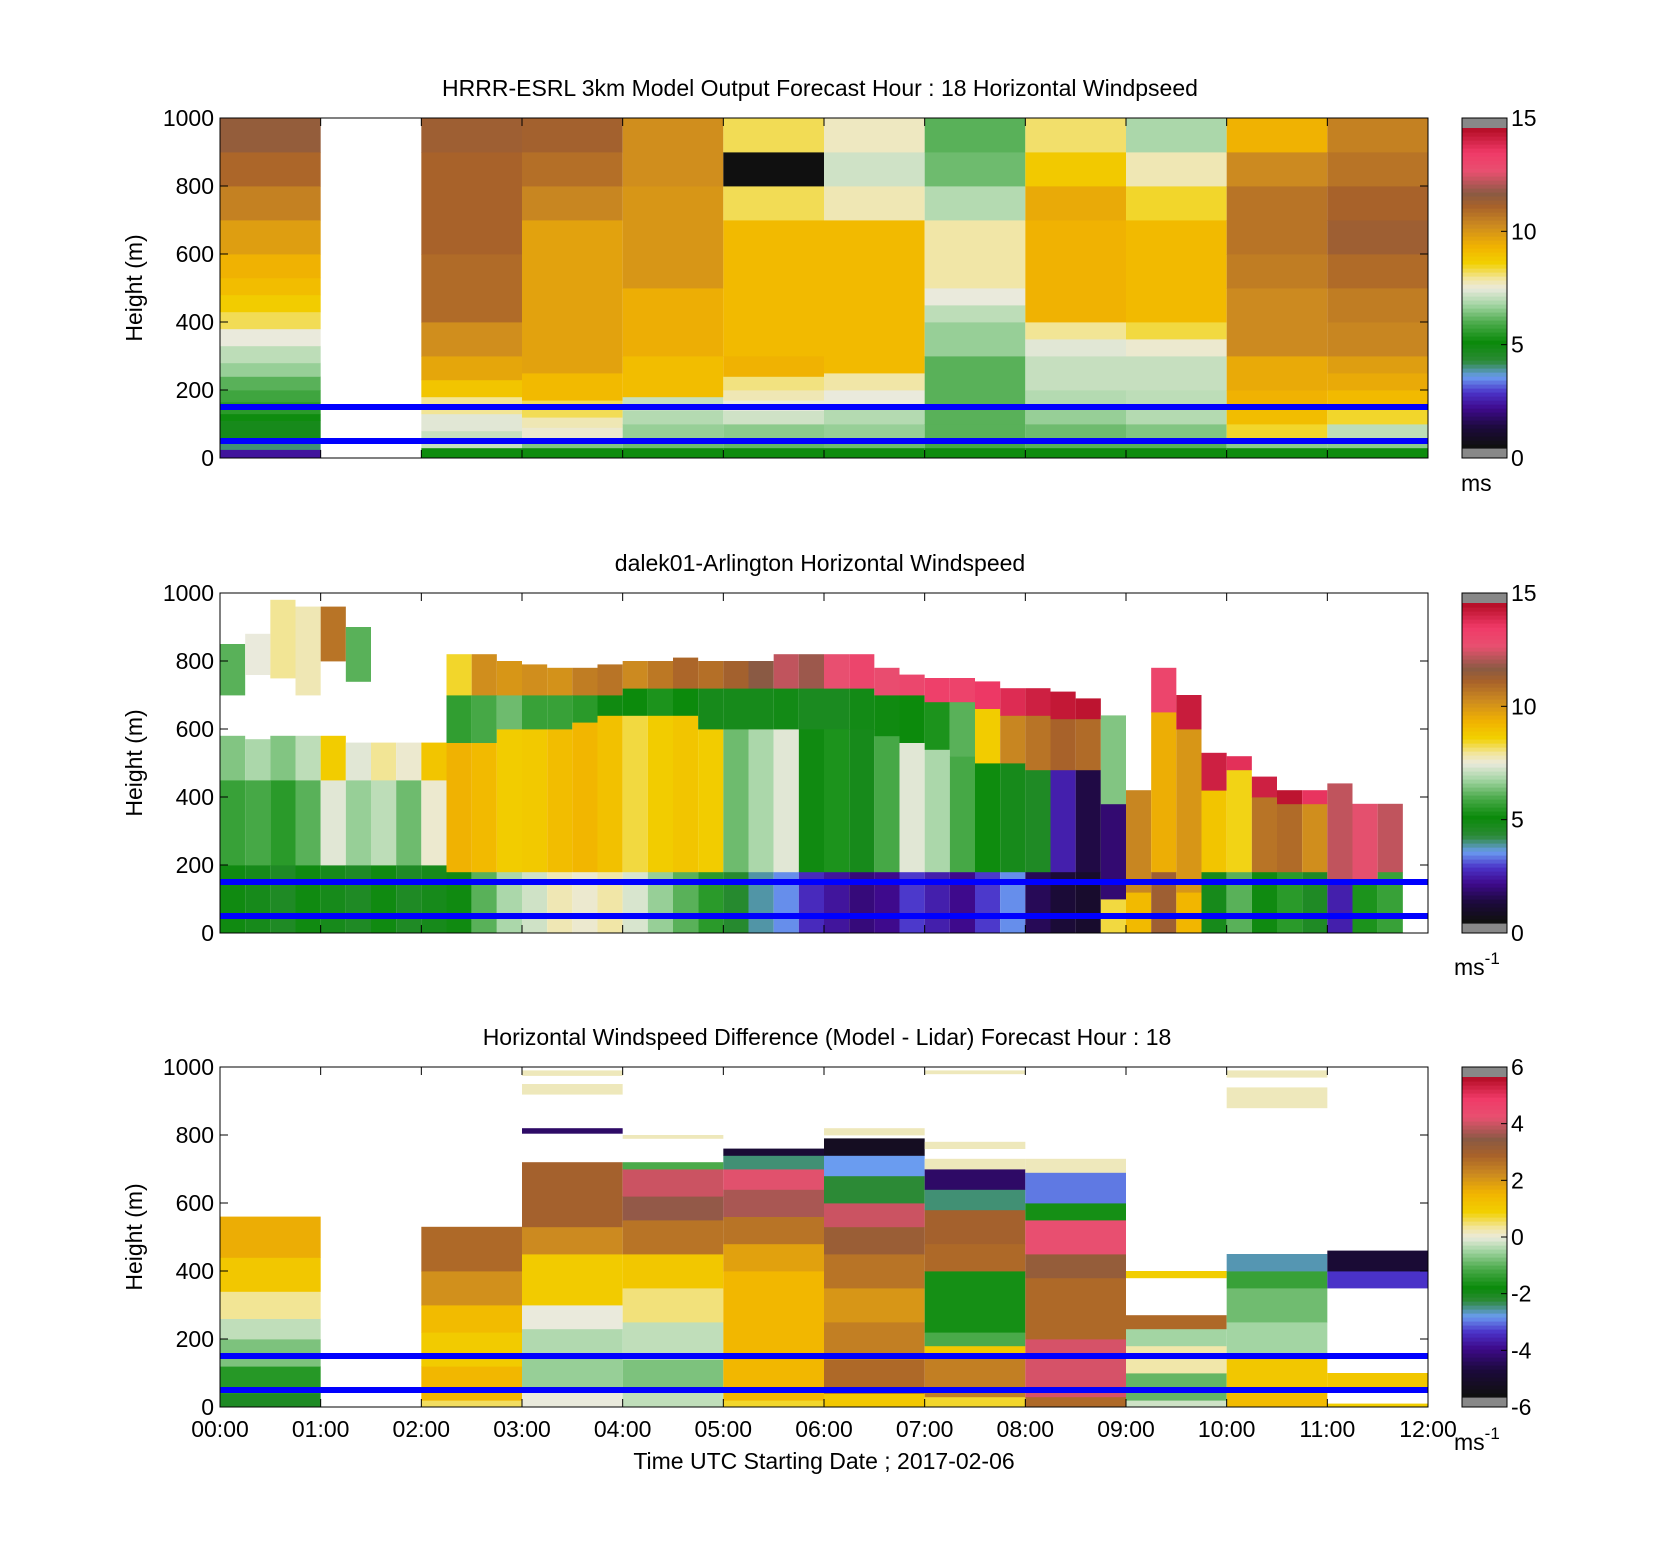  I want to click on colorbar-tick-label: 5, so click(1517, 345).